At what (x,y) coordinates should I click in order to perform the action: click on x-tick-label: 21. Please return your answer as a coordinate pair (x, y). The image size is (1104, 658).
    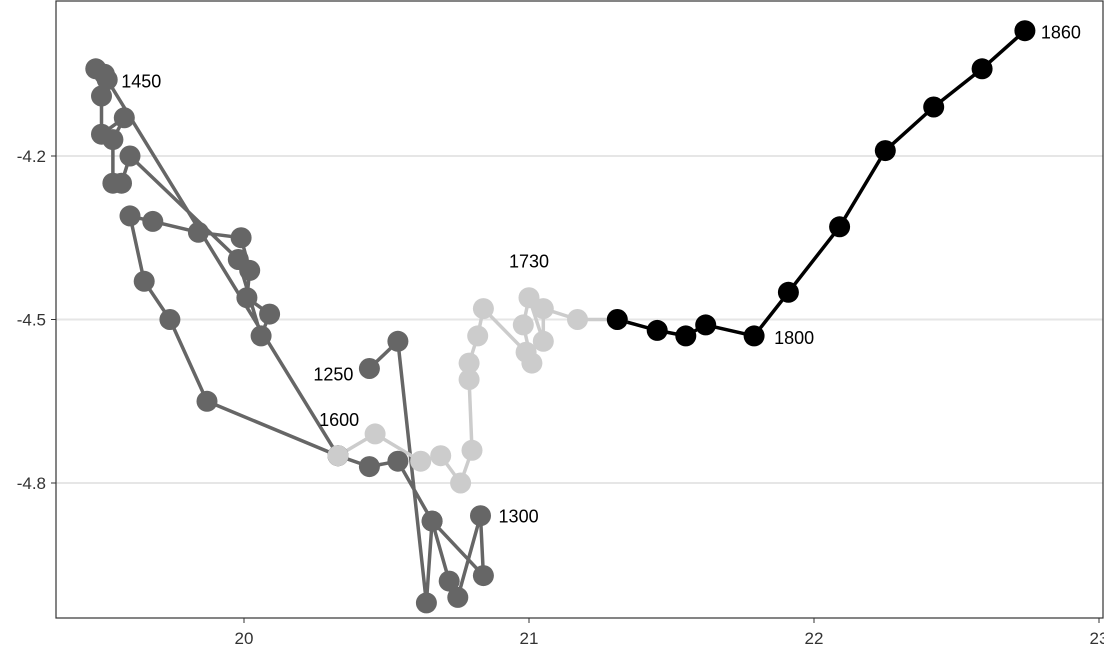
    Looking at the image, I should click on (529, 638).